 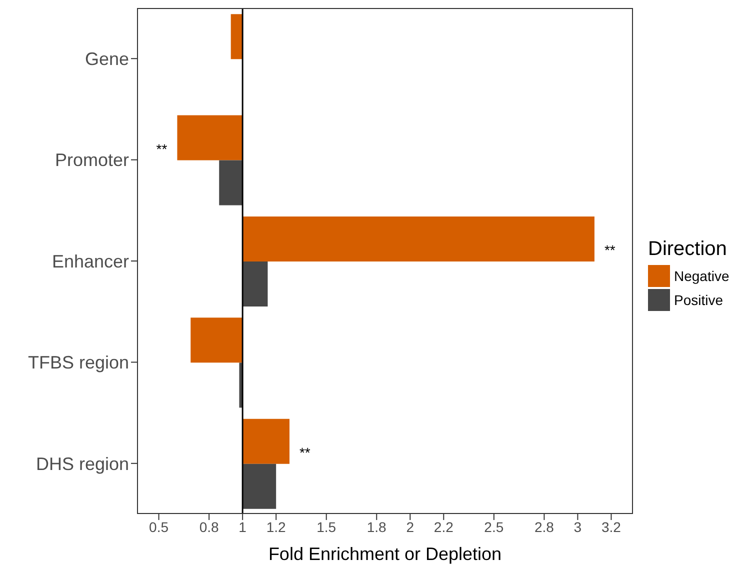 What do you see at coordinates (611, 526) in the screenshot?
I see `x-tick-label: 3.2` at bounding box center [611, 526].